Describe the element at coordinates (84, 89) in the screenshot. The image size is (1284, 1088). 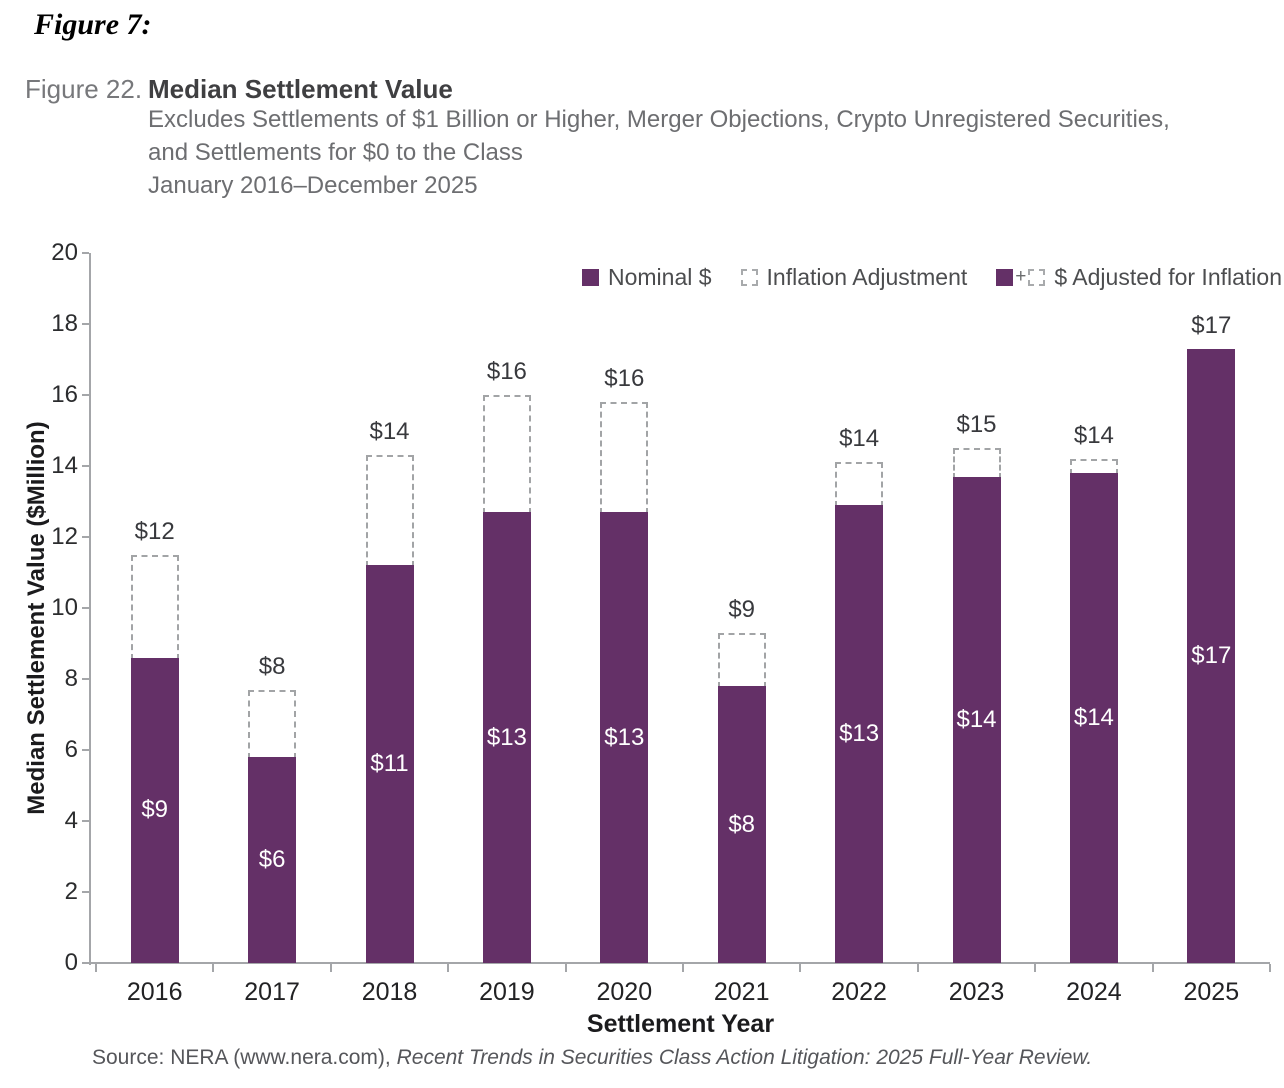
I see `figure-number: Figure 22.` at that location.